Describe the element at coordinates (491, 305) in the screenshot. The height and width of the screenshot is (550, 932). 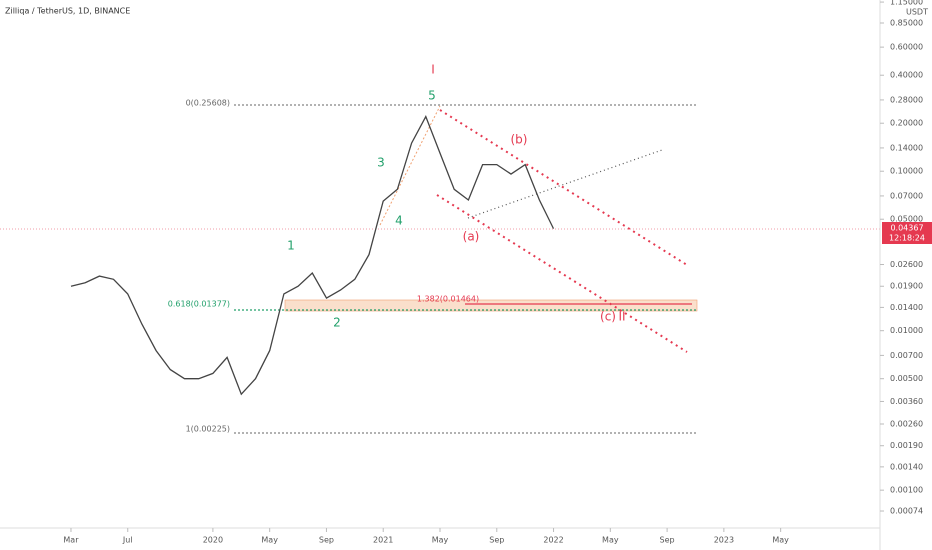
I see `fib-zone` at that location.